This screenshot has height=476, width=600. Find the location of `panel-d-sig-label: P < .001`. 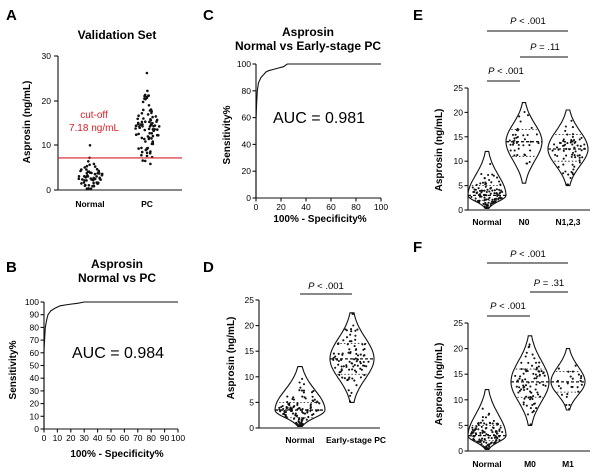

panel-d-sig-label: P < .001 is located at coordinates (326, 286).